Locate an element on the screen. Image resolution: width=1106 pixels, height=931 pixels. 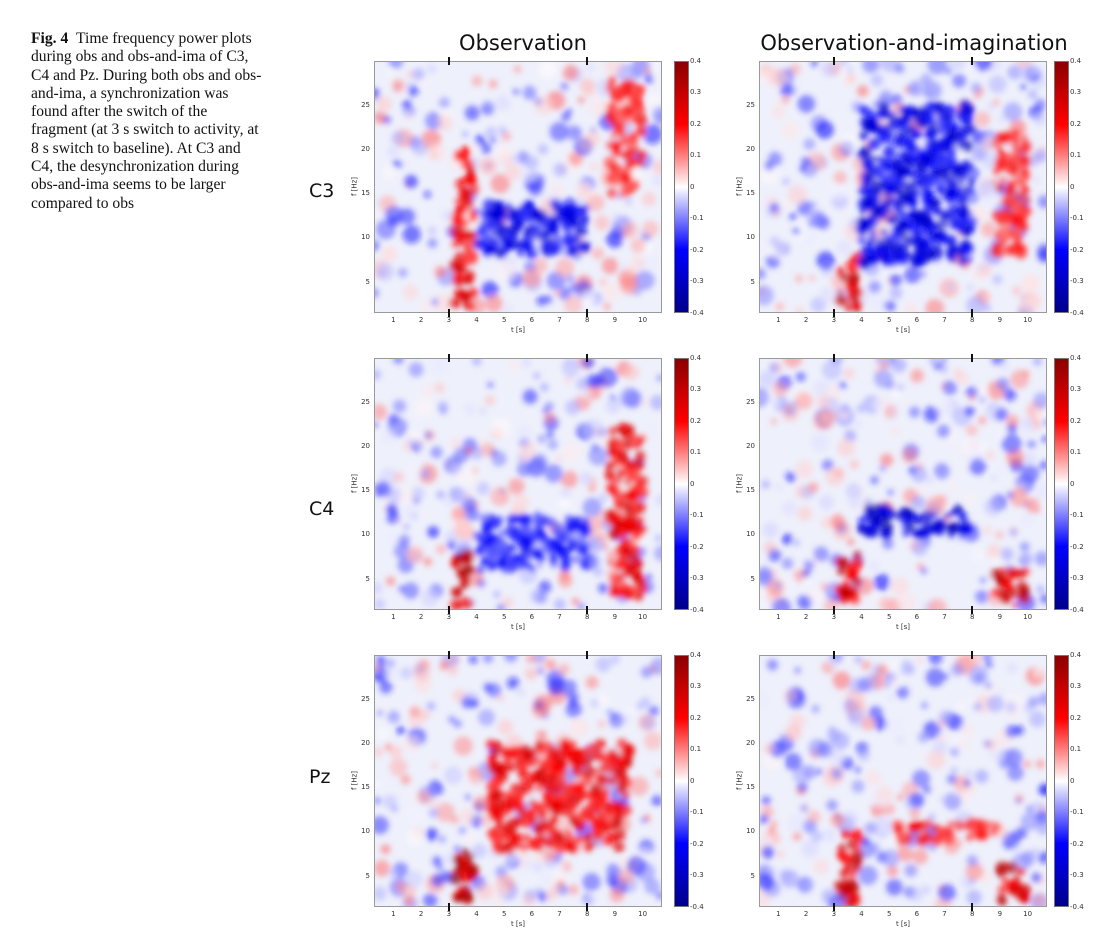
y-tick-label: 20 is located at coordinates (365, 148).